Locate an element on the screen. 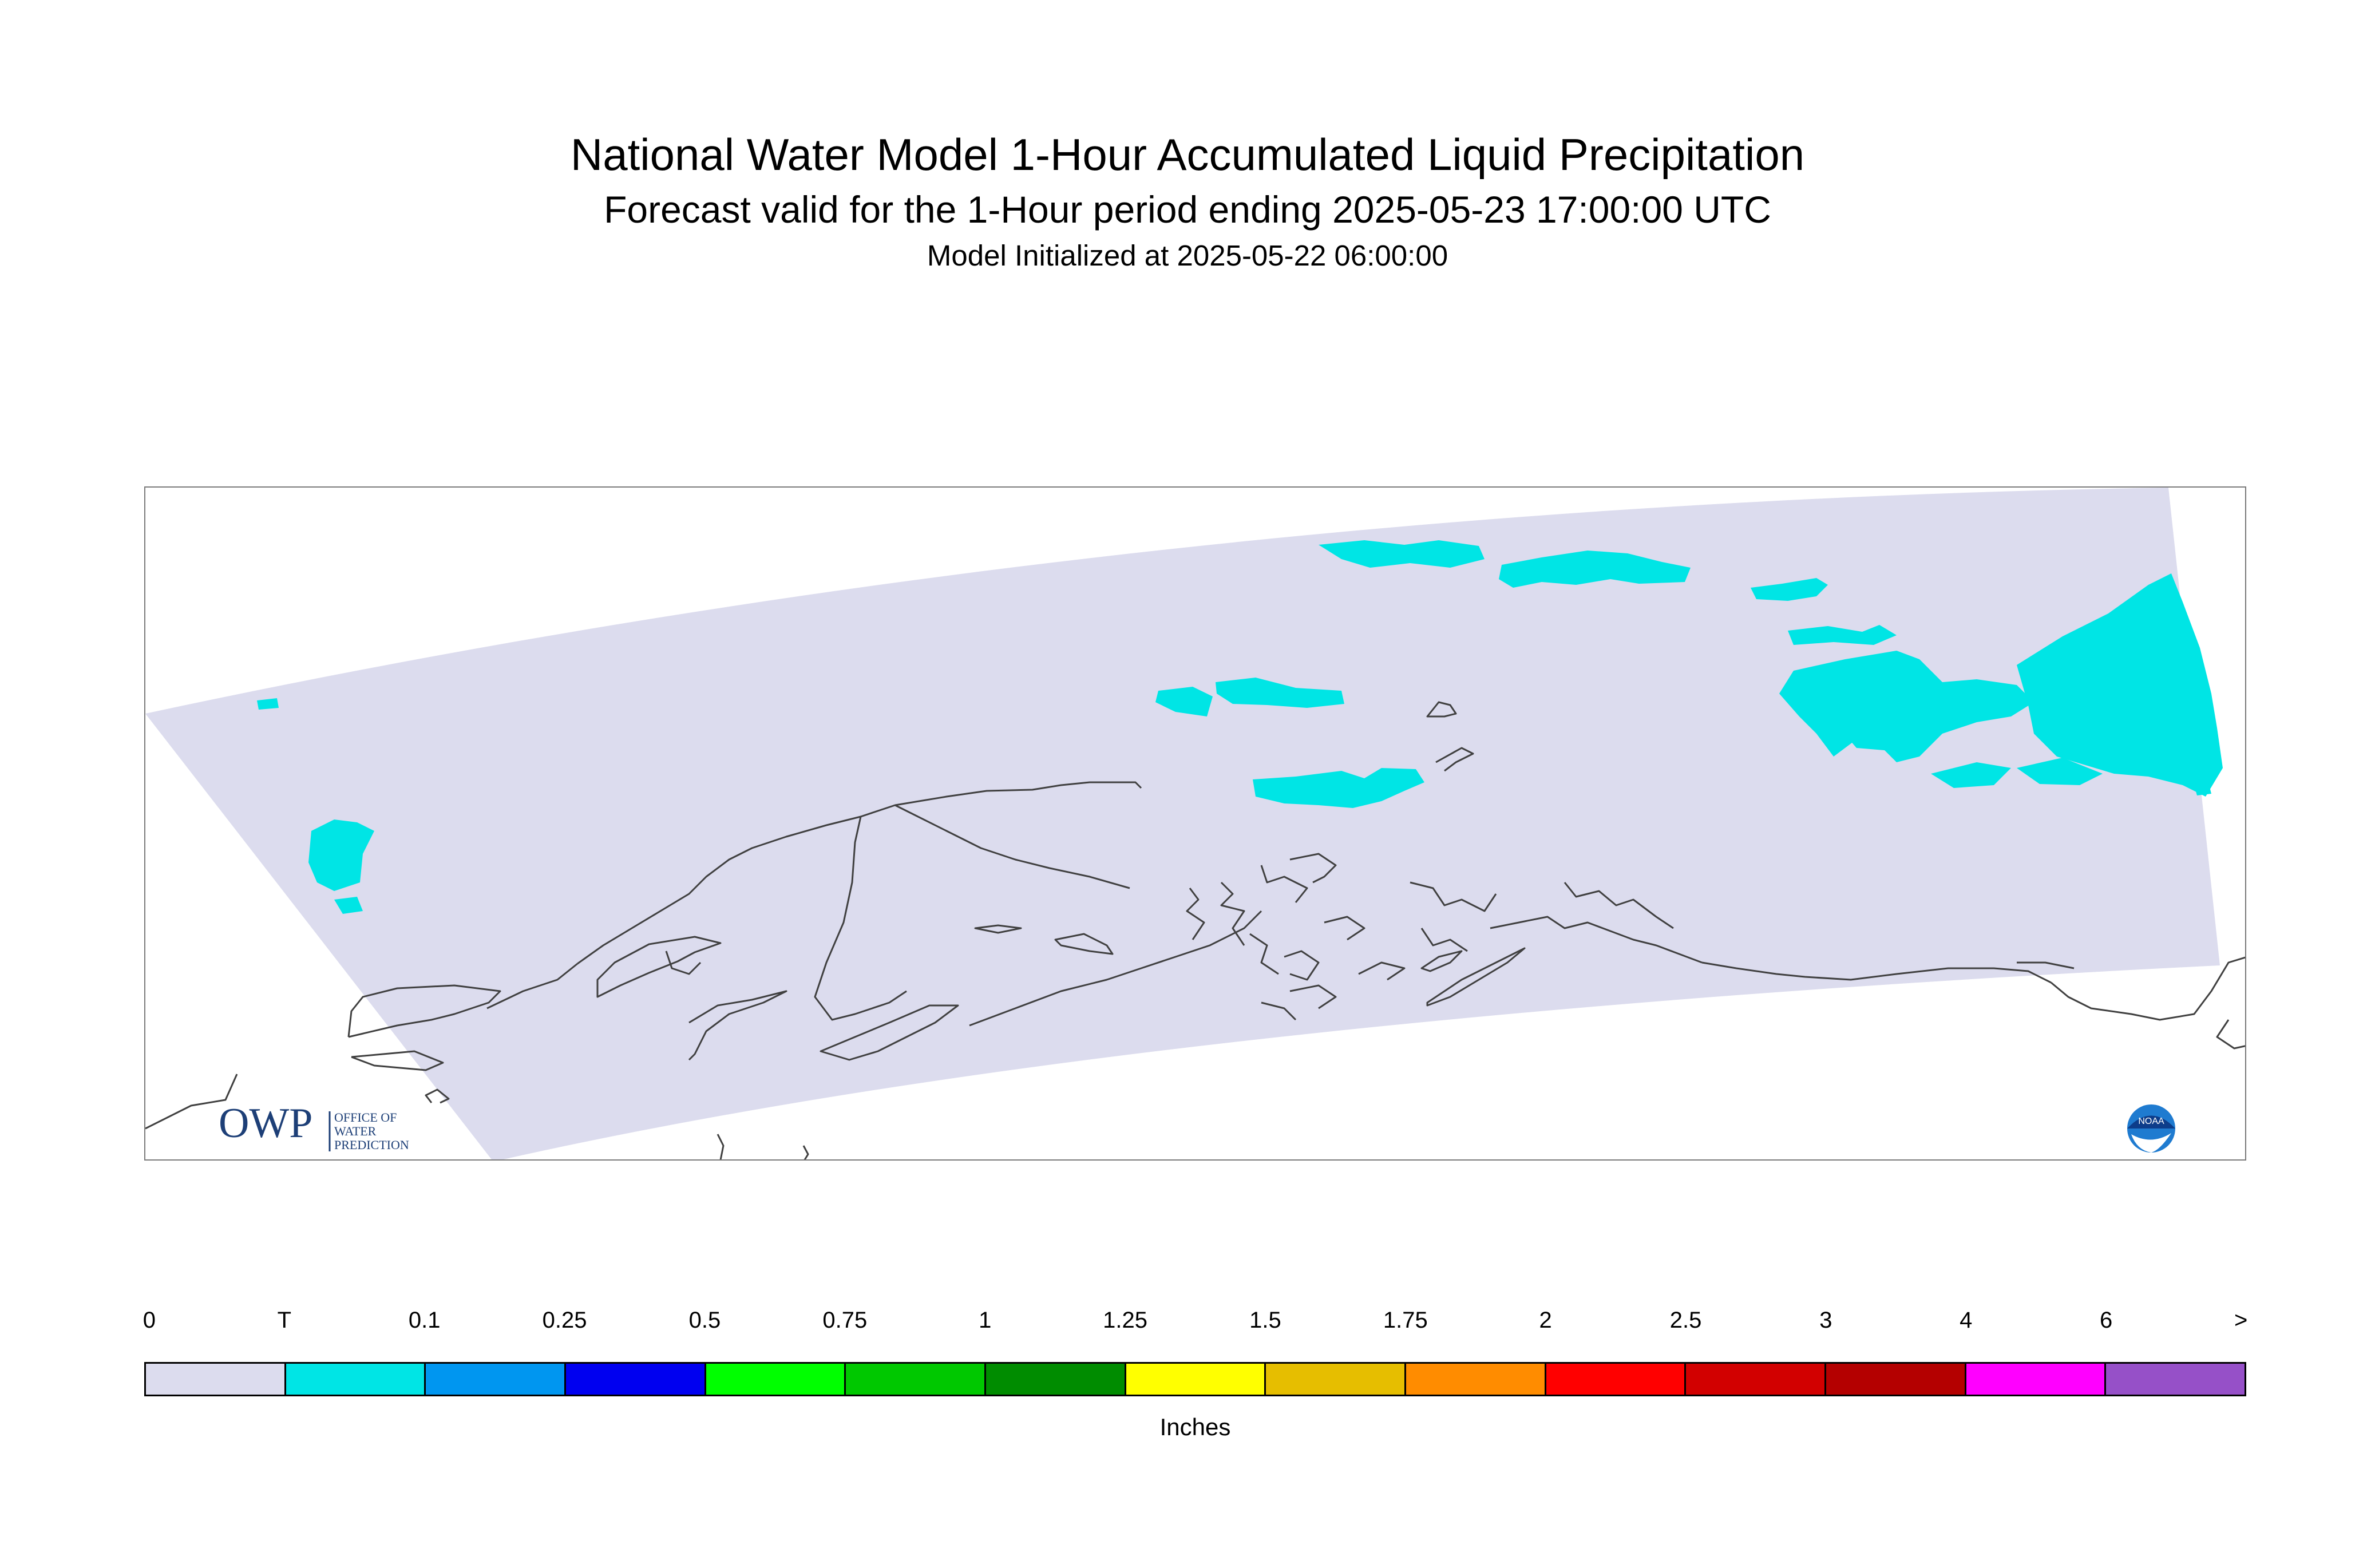 This screenshot has height=1568, width=2375. legend-tick-label: 3 is located at coordinates (1826, 1320).